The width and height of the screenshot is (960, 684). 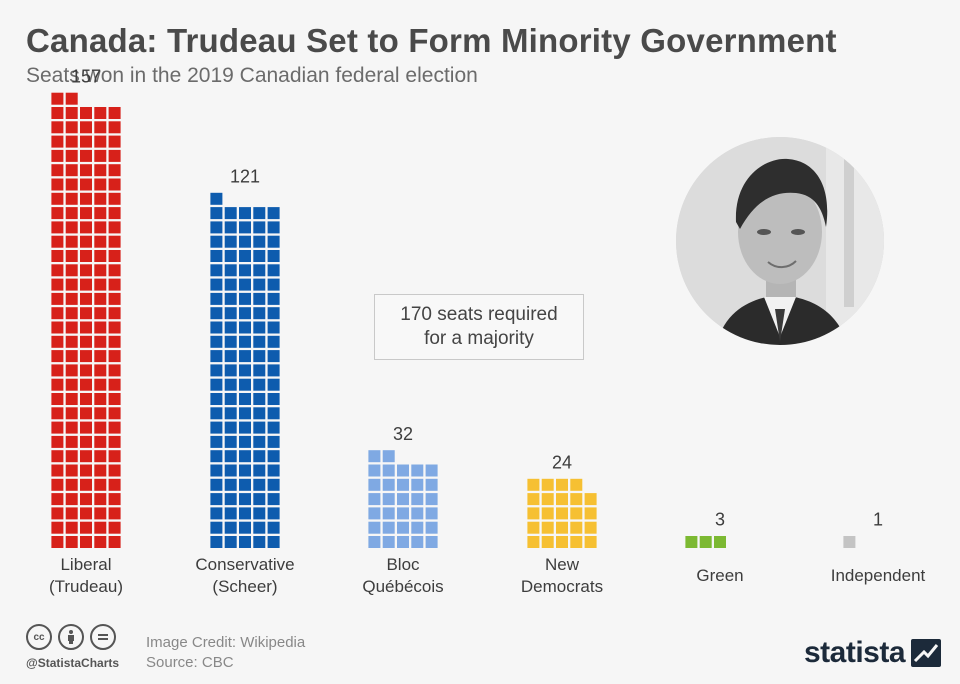 What do you see at coordinates (403, 564) in the screenshot?
I see `category-label-bloc: Bloc` at bounding box center [403, 564].